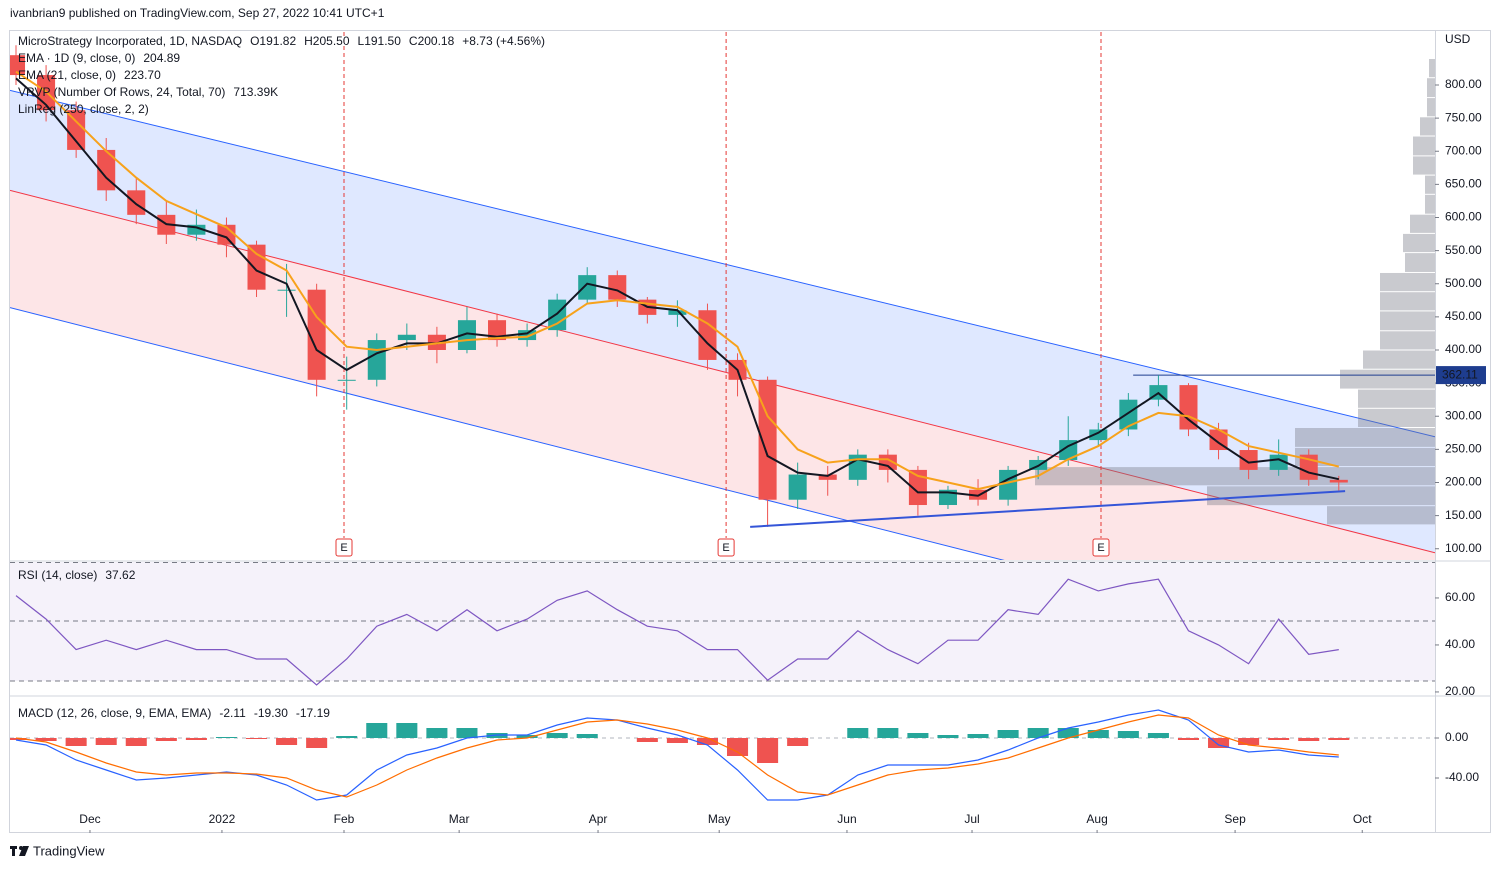 The image size is (1501, 869). Describe the element at coordinates (432, 41) in the screenshot. I see `quote-value: C200.18` at that location.